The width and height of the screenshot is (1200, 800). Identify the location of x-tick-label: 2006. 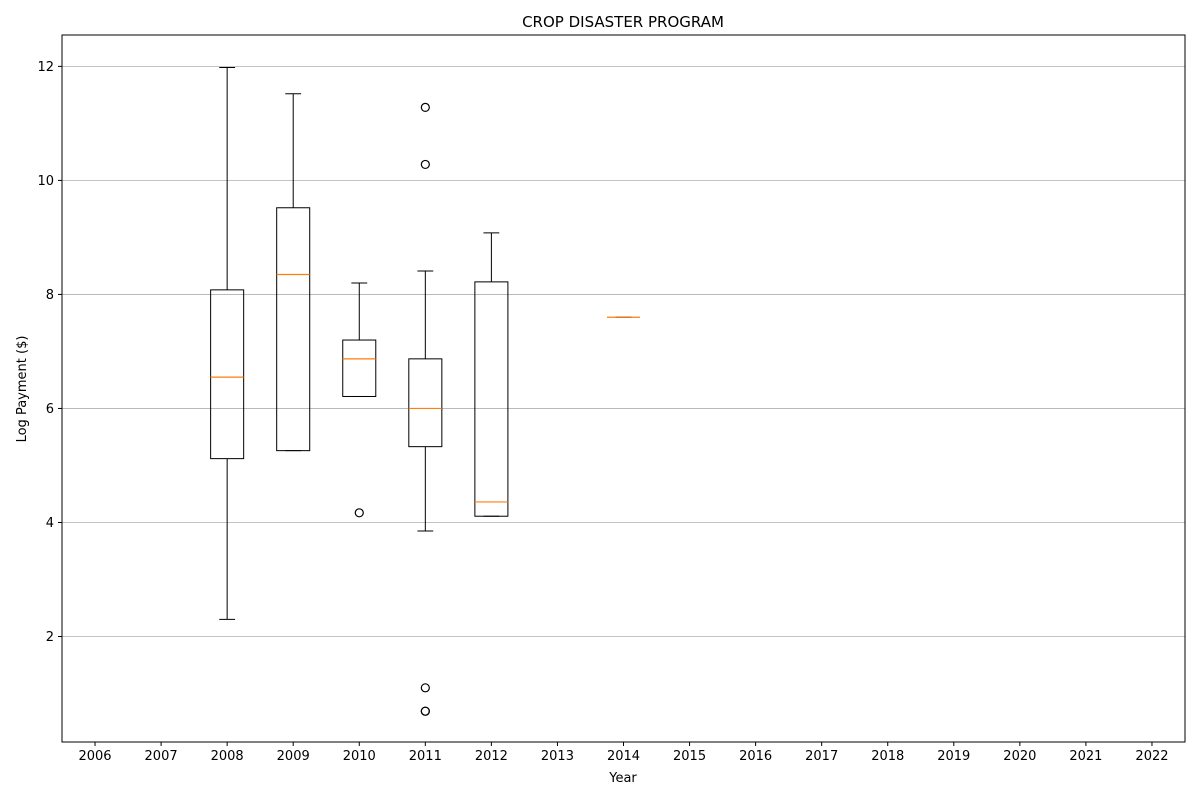
(94, 756).